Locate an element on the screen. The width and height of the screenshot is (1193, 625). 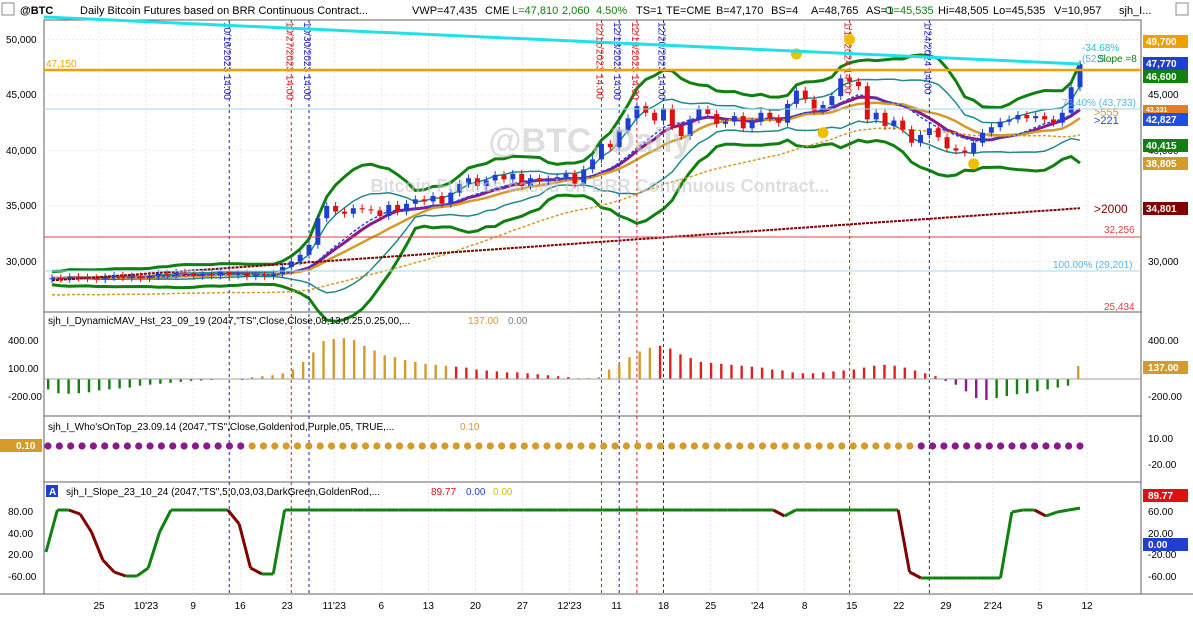
price-badge-46600-text: 46,600 is located at coordinates (1161, 77).